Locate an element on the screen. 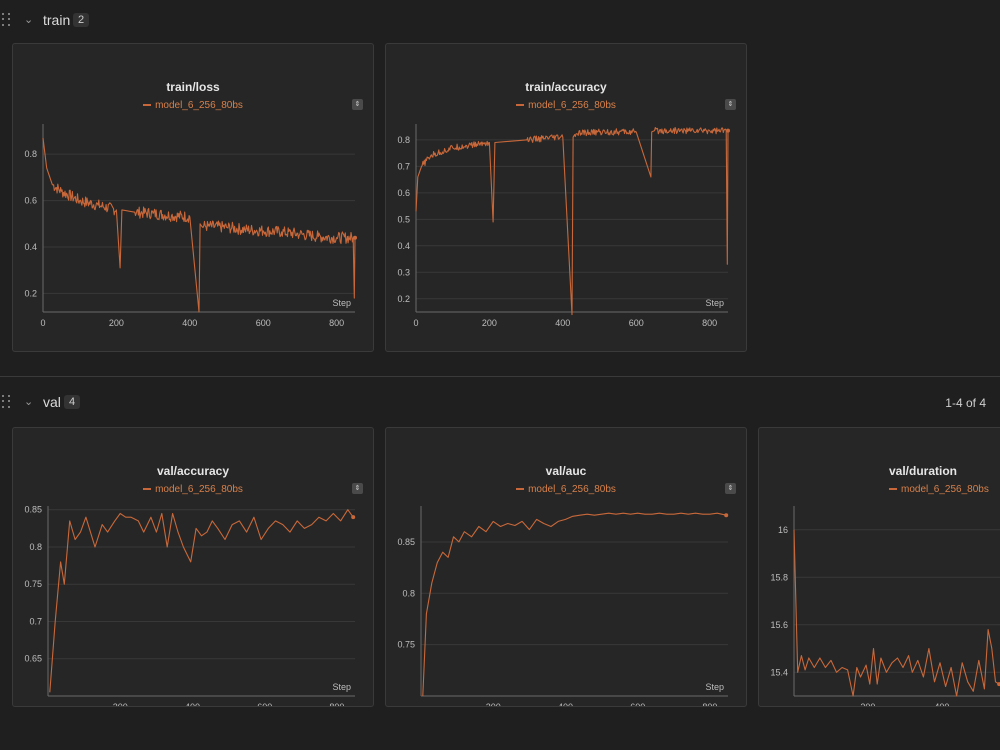 Image resolution: width=1000 pixels, height=750 pixels. line-chart: 0.75 0.8 0.85 200 400 600 800 Step is located at coordinates (566, 567).